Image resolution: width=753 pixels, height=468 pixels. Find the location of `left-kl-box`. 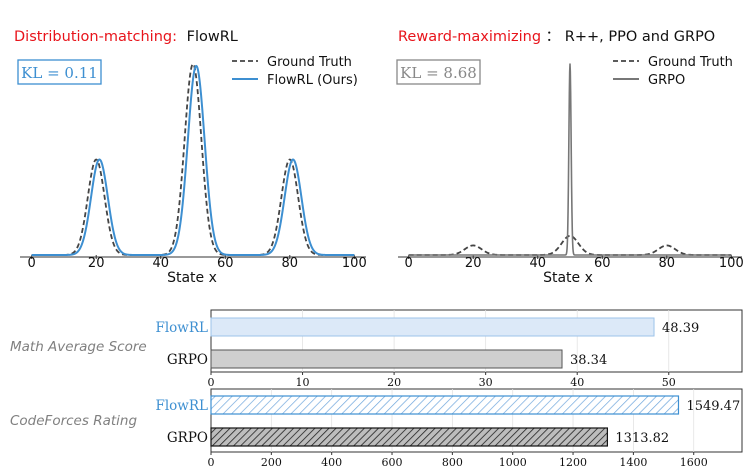

left-kl-box is located at coordinates (59, 72).